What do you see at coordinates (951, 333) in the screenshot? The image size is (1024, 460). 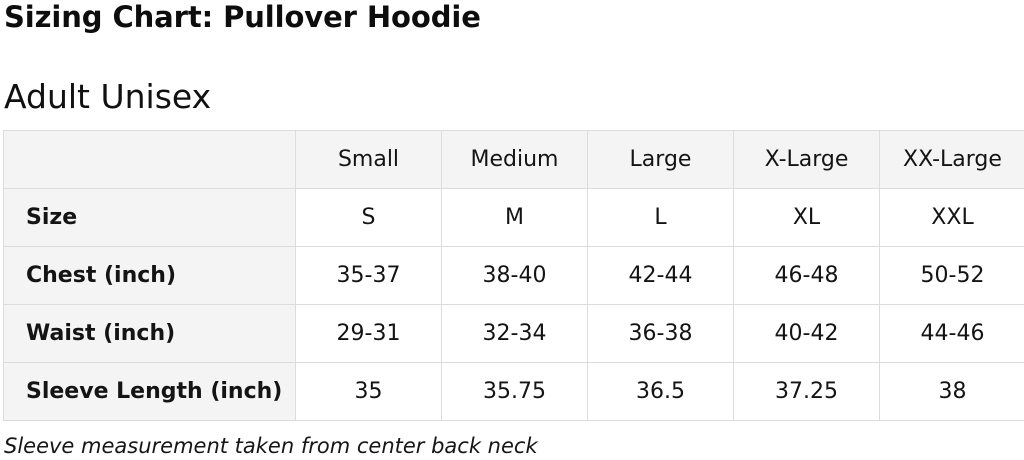 I see `cell-waist-xx-large: 44-46` at bounding box center [951, 333].